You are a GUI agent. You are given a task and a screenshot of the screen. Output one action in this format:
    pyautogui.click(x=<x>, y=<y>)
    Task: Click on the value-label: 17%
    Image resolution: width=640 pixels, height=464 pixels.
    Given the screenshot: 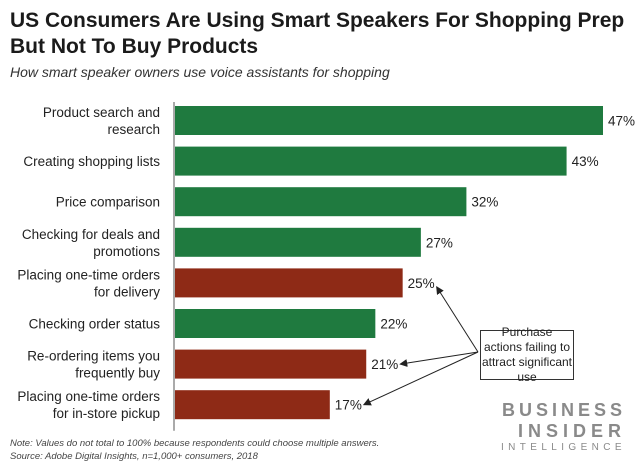 What is the action you would take?
    pyautogui.click(x=348, y=405)
    